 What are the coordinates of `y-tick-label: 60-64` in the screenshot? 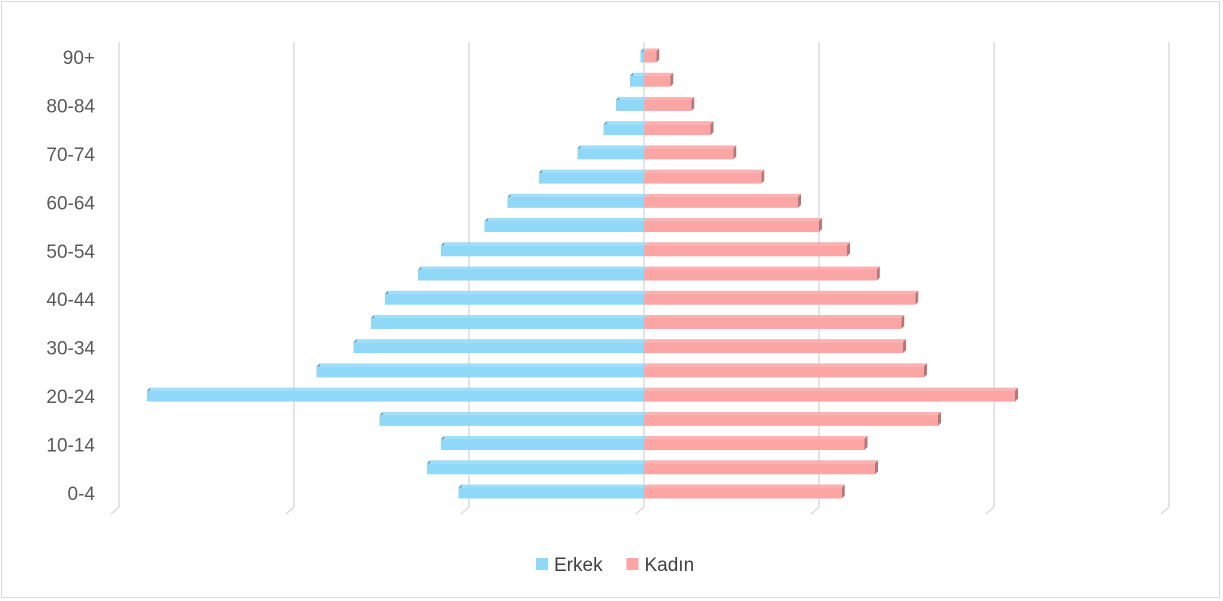 It's located at (70, 203).